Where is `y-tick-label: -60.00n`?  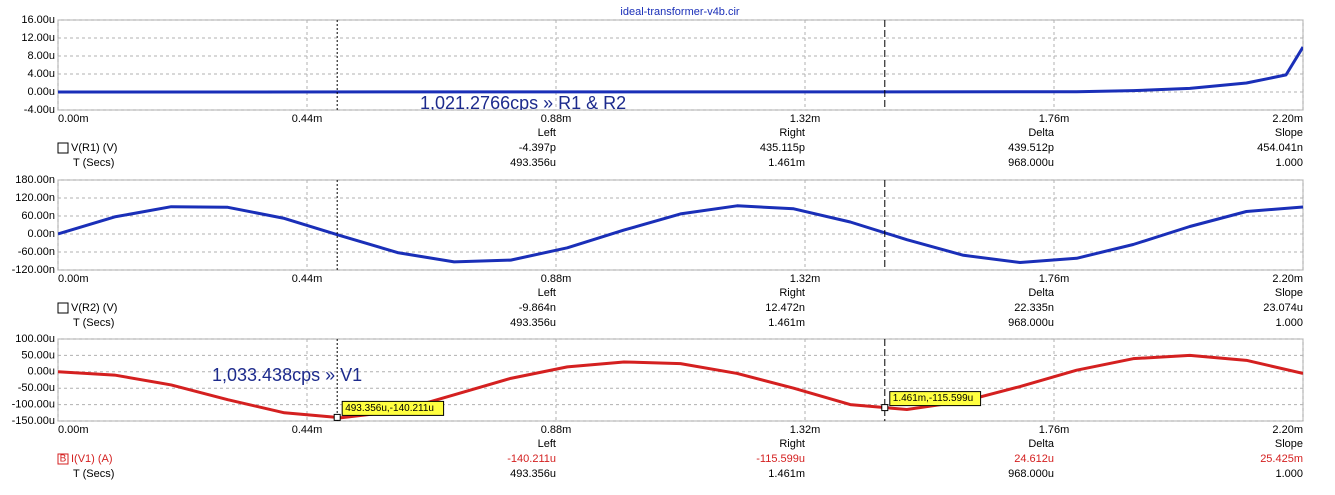
y-tick-label: -60.00n is located at coordinates (36, 252).